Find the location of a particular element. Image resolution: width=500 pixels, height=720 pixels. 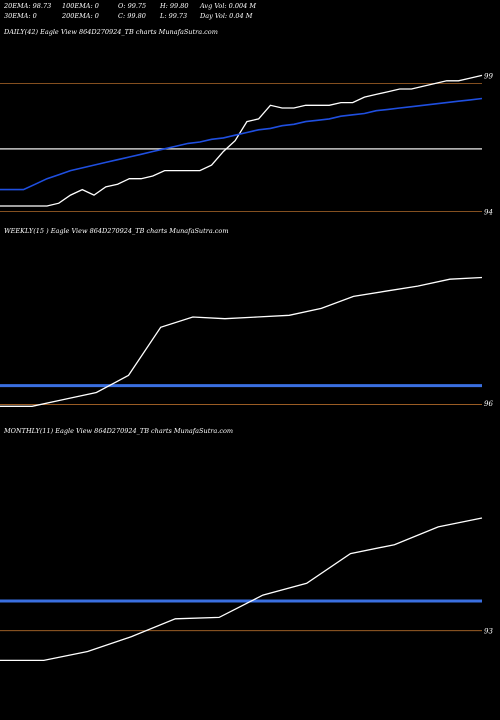

close-value: C: 99.80 is located at coordinates (132, 16).